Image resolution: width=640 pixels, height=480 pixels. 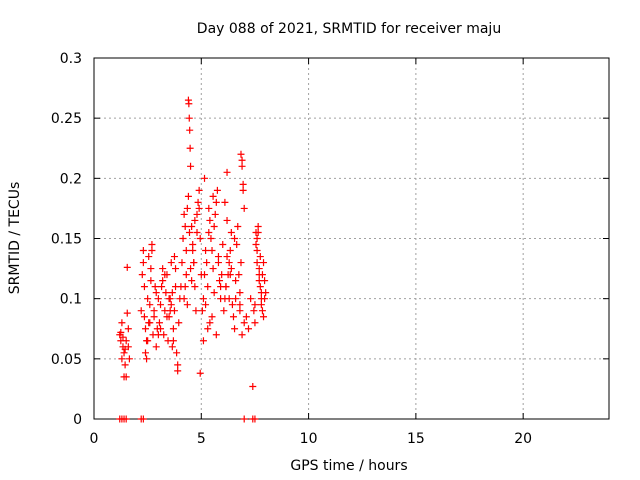 I want to click on y-axis-label: SRMTID / TECUs, so click(x=15, y=238).